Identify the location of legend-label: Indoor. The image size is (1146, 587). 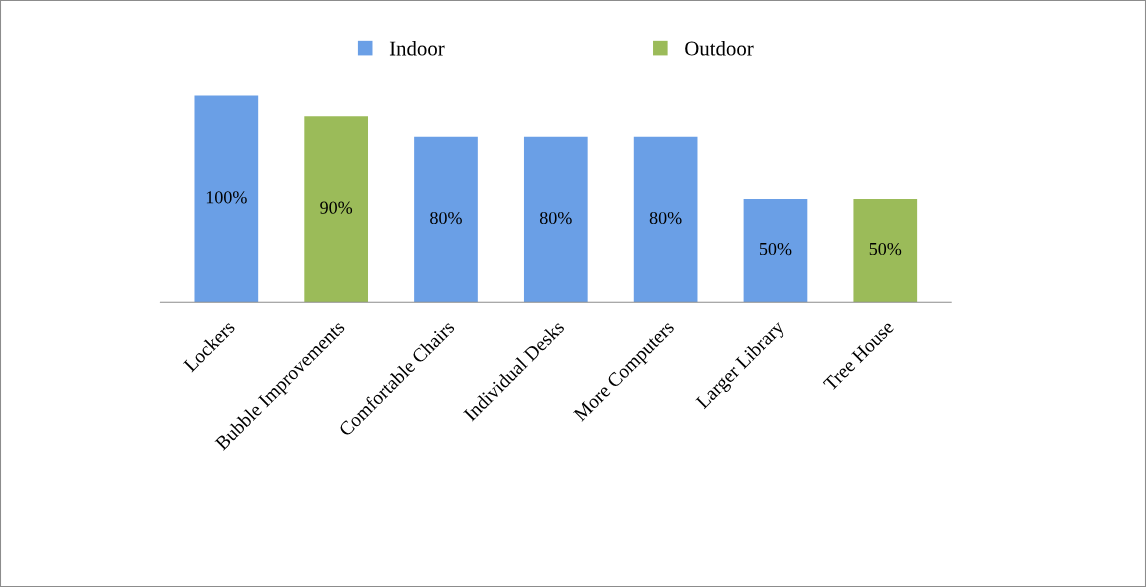
(417, 48).